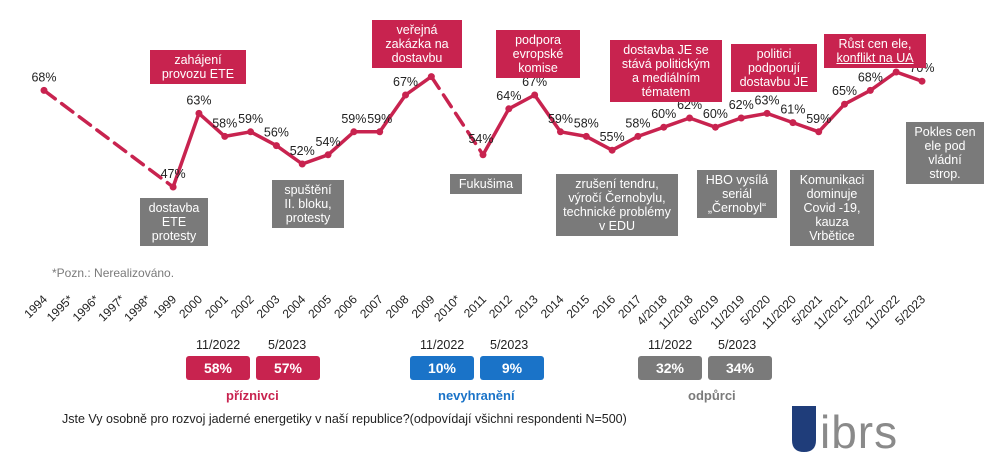 This screenshot has width=1000, height=468. What do you see at coordinates (442, 368) in the screenshot?
I see `group-undecided-value-1: 10%` at bounding box center [442, 368].